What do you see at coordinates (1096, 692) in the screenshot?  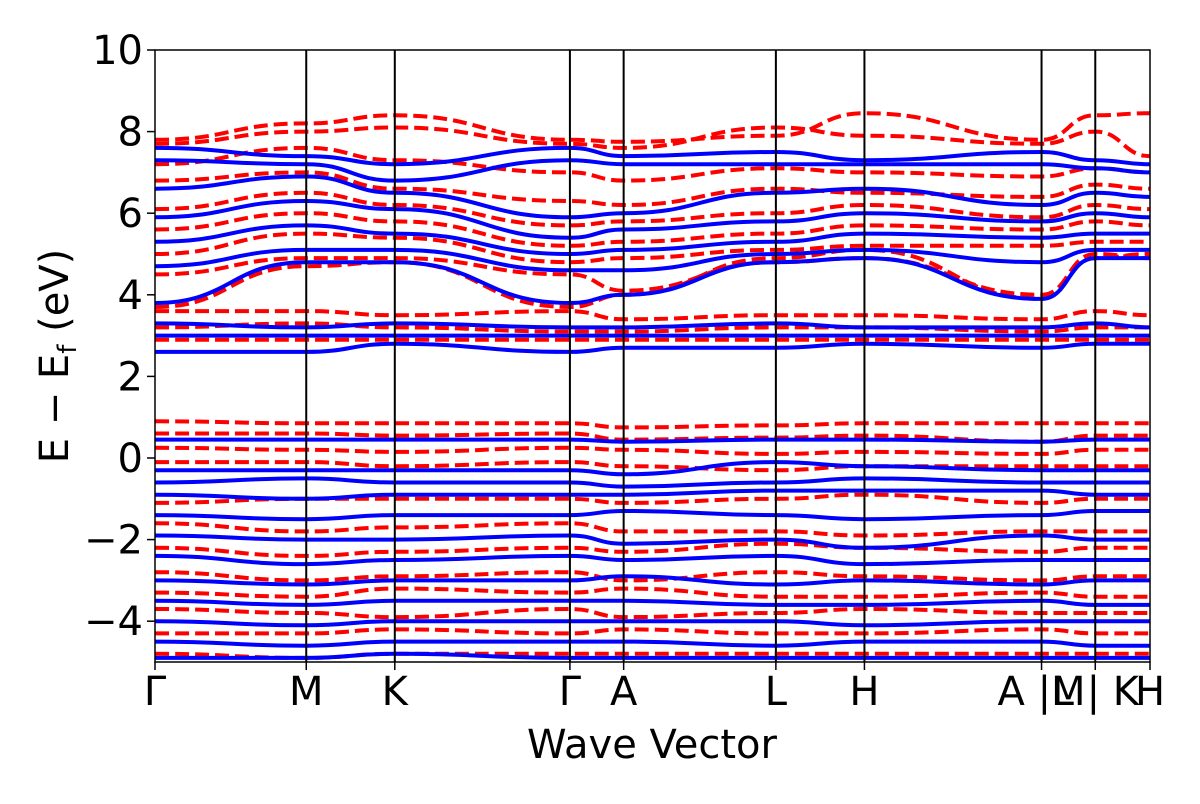 I see `x-tick-label-8: L | K` at bounding box center [1096, 692].